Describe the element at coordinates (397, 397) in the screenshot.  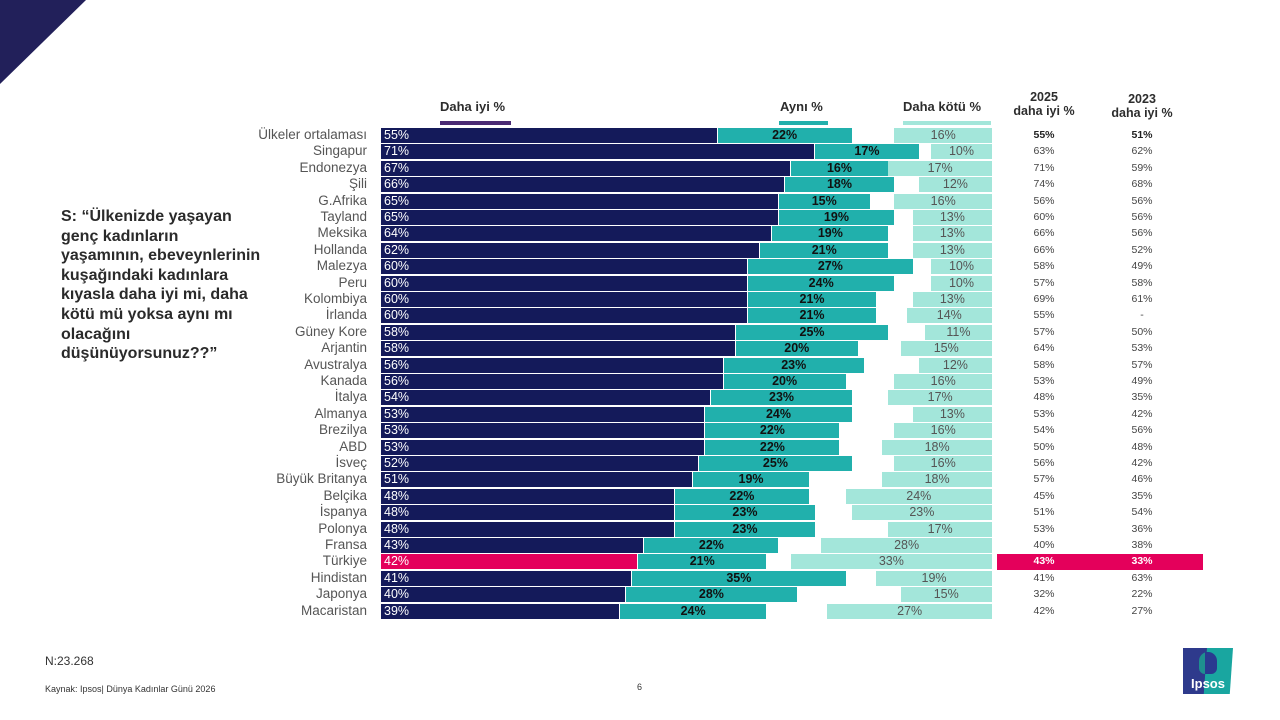
I see `label-better: 54%` at that location.